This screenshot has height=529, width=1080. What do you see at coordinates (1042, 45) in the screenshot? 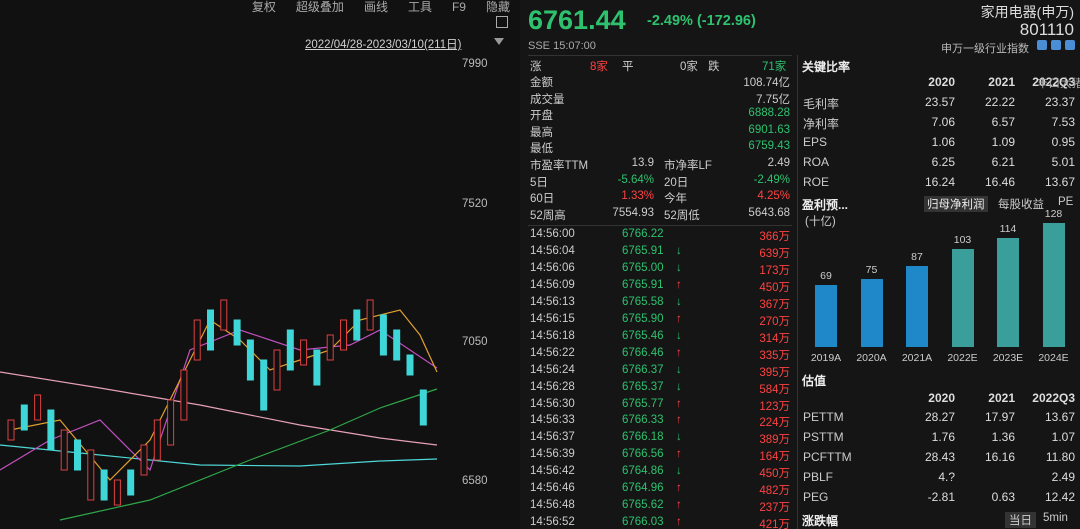
I see `edit-icon` at bounding box center [1042, 45].